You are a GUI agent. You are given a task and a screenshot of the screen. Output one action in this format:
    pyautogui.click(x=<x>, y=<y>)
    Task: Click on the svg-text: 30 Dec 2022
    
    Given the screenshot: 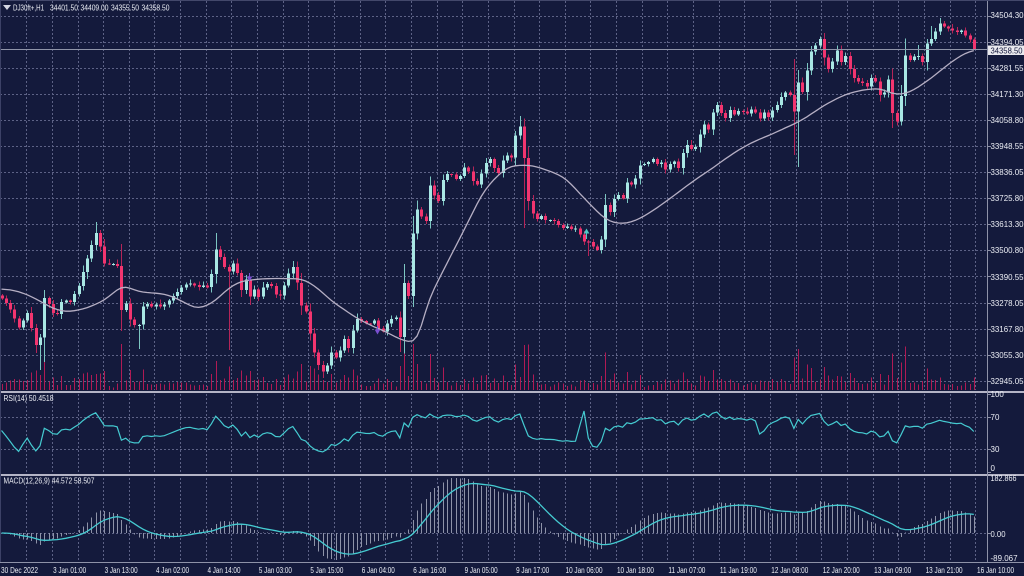 What is the action you would take?
    pyautogui.click(x=19, y=570)
    